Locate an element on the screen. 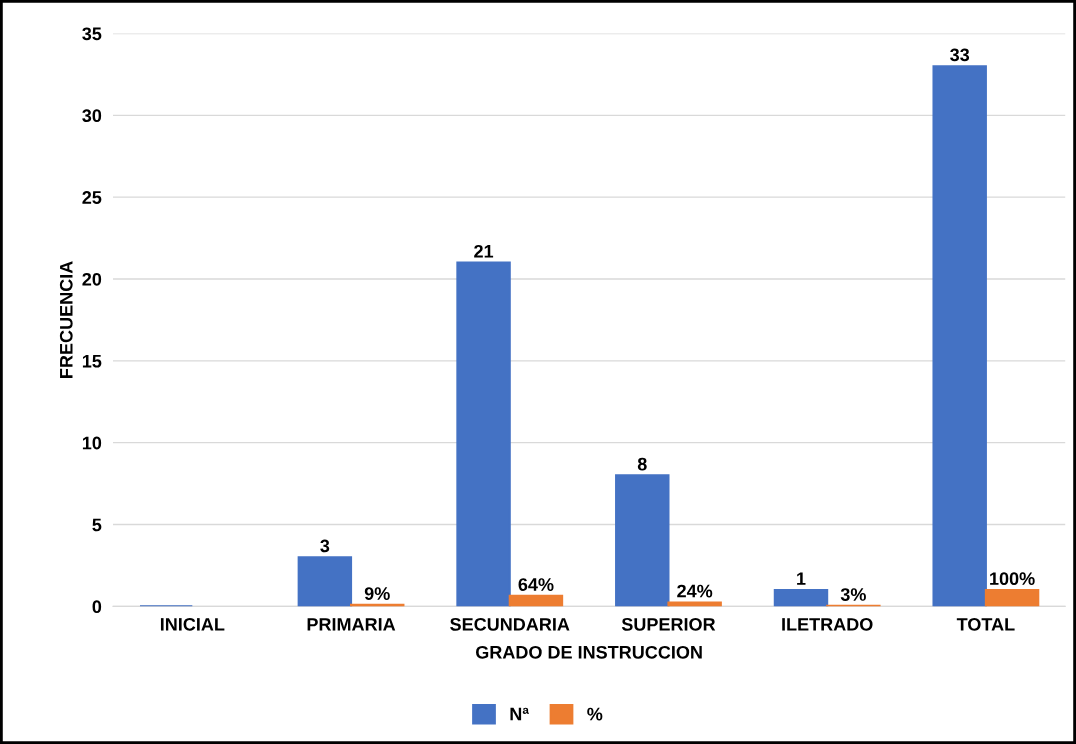 This screenshot has width=1076, height=744. x-tick-label: PRIMARIA is located at coordinates (351, 624).